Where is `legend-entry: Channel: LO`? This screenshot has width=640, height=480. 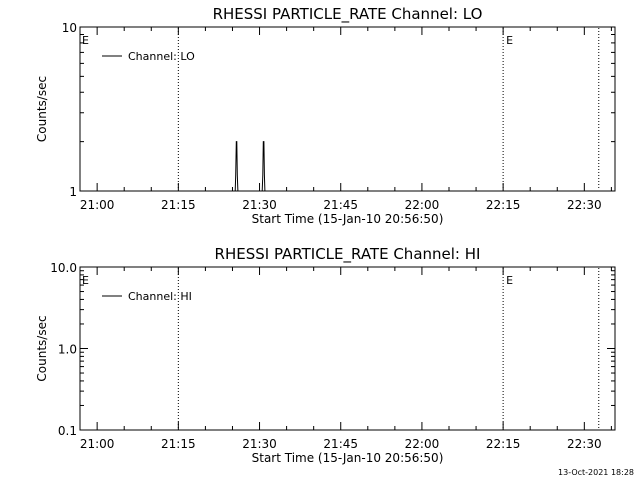
legend-entry: Channel: LO is located at coordinates (161, 56).